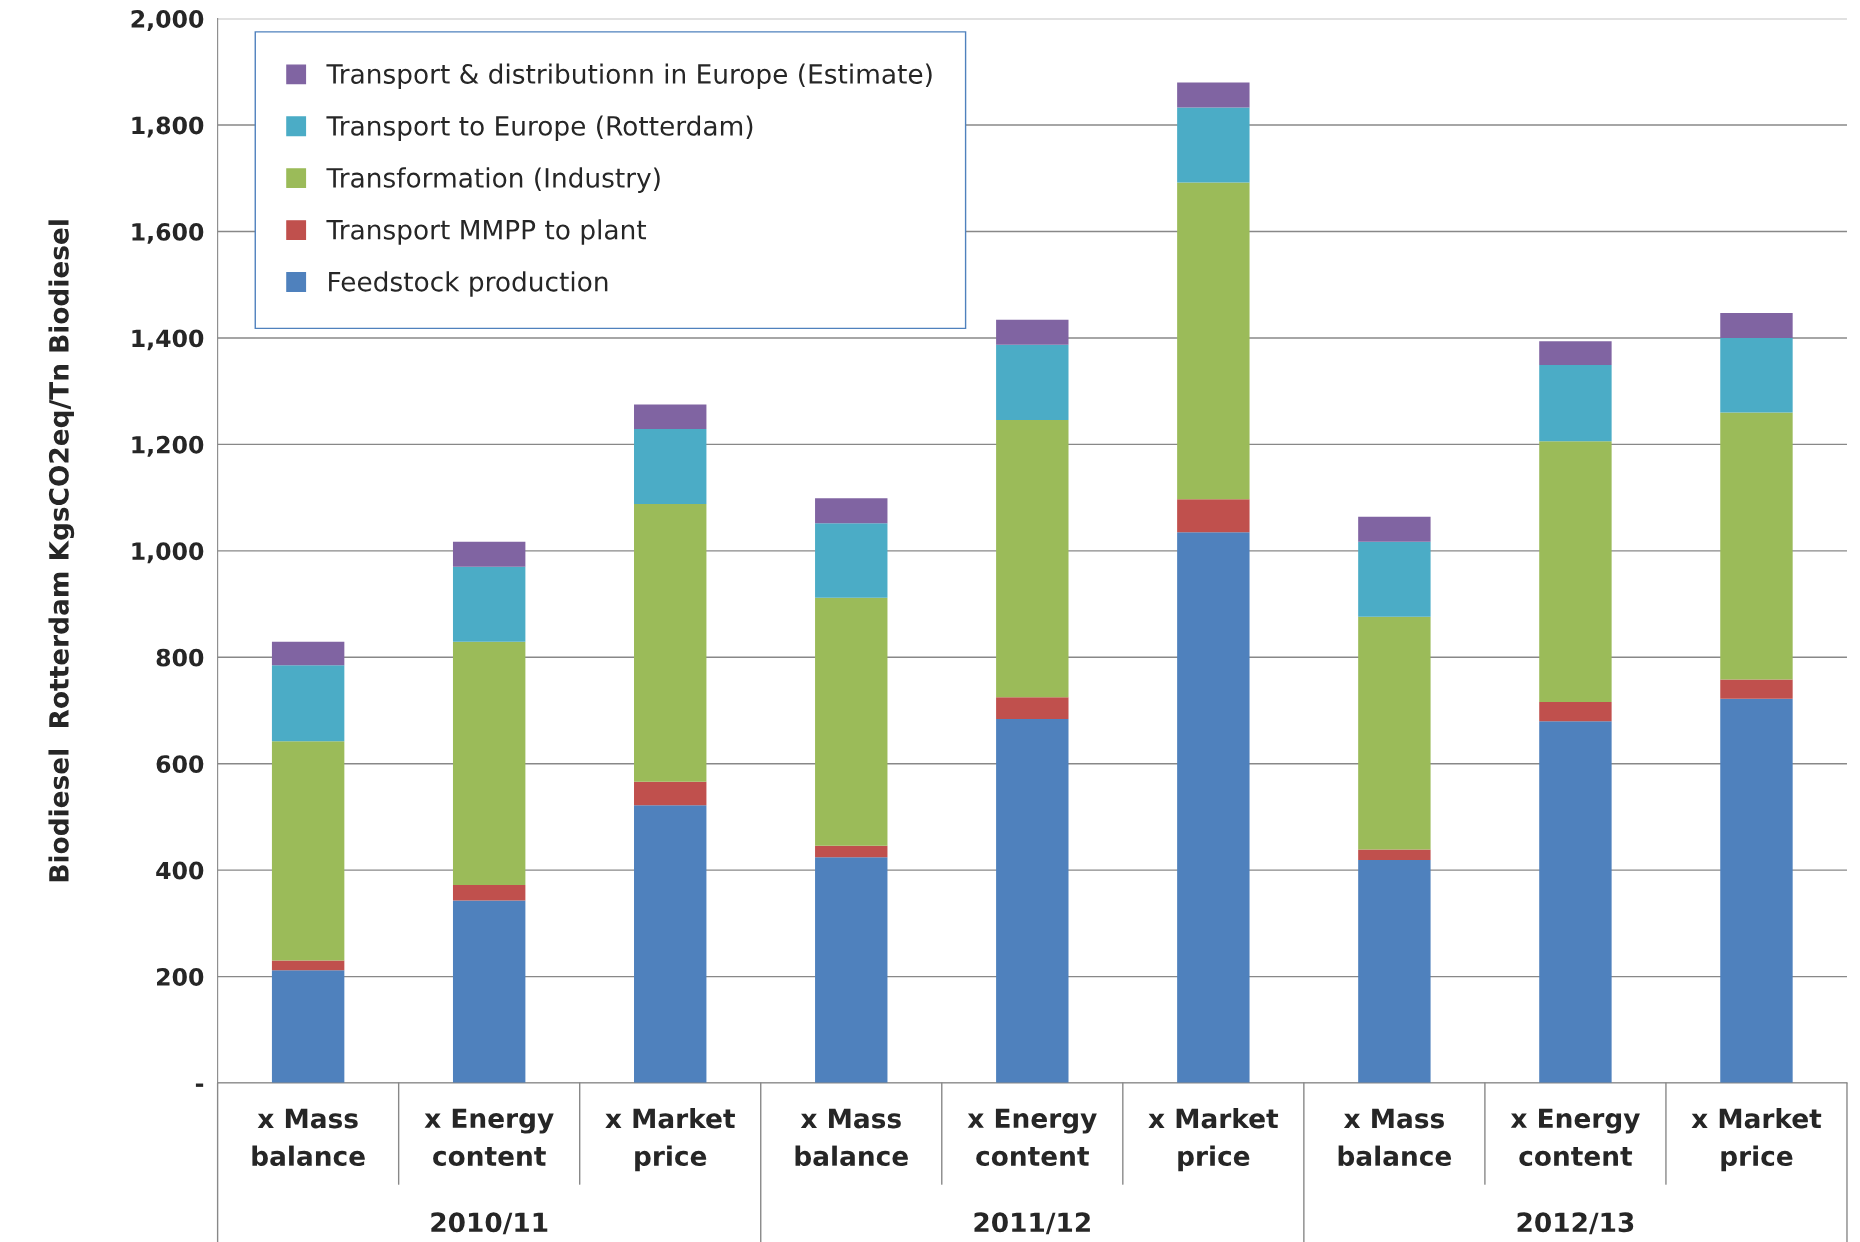 The height and width of the screenshot is (1242, 1860). What do you see at coordinates (180, 977) in the screenshot?
I see `y-tick-label: 200` at bounding box center [180, 977].